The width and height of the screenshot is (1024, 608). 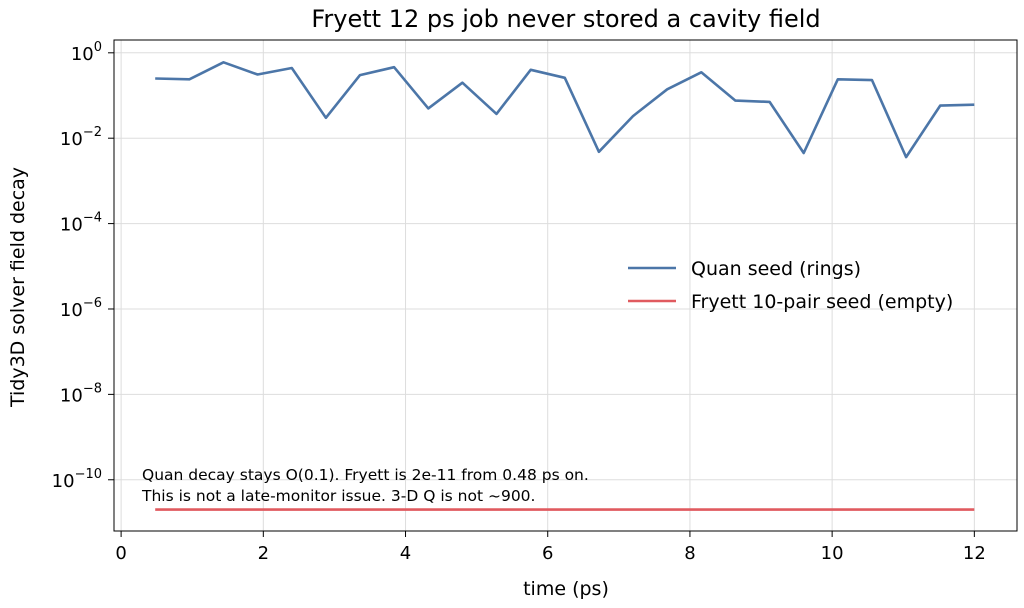 I want to click on x-tick-label: 0, so click(x=120, y=553).